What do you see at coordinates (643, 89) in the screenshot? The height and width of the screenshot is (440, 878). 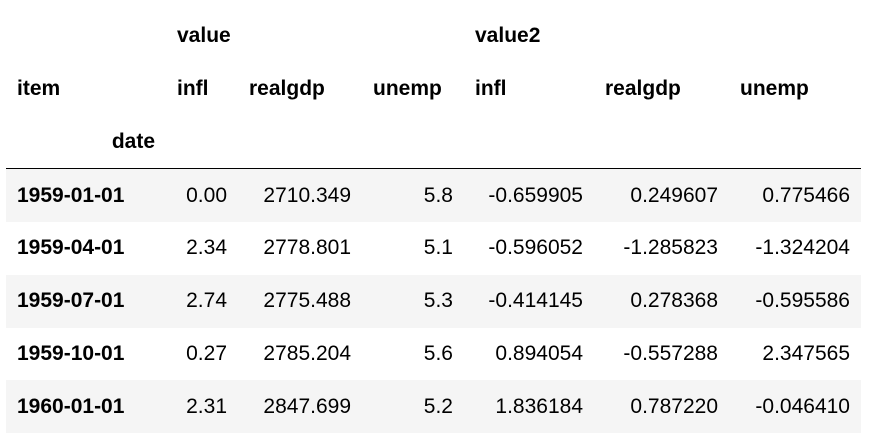 I see `header-col-realgdp-2: realgdp` at bounding box center [643, 89].